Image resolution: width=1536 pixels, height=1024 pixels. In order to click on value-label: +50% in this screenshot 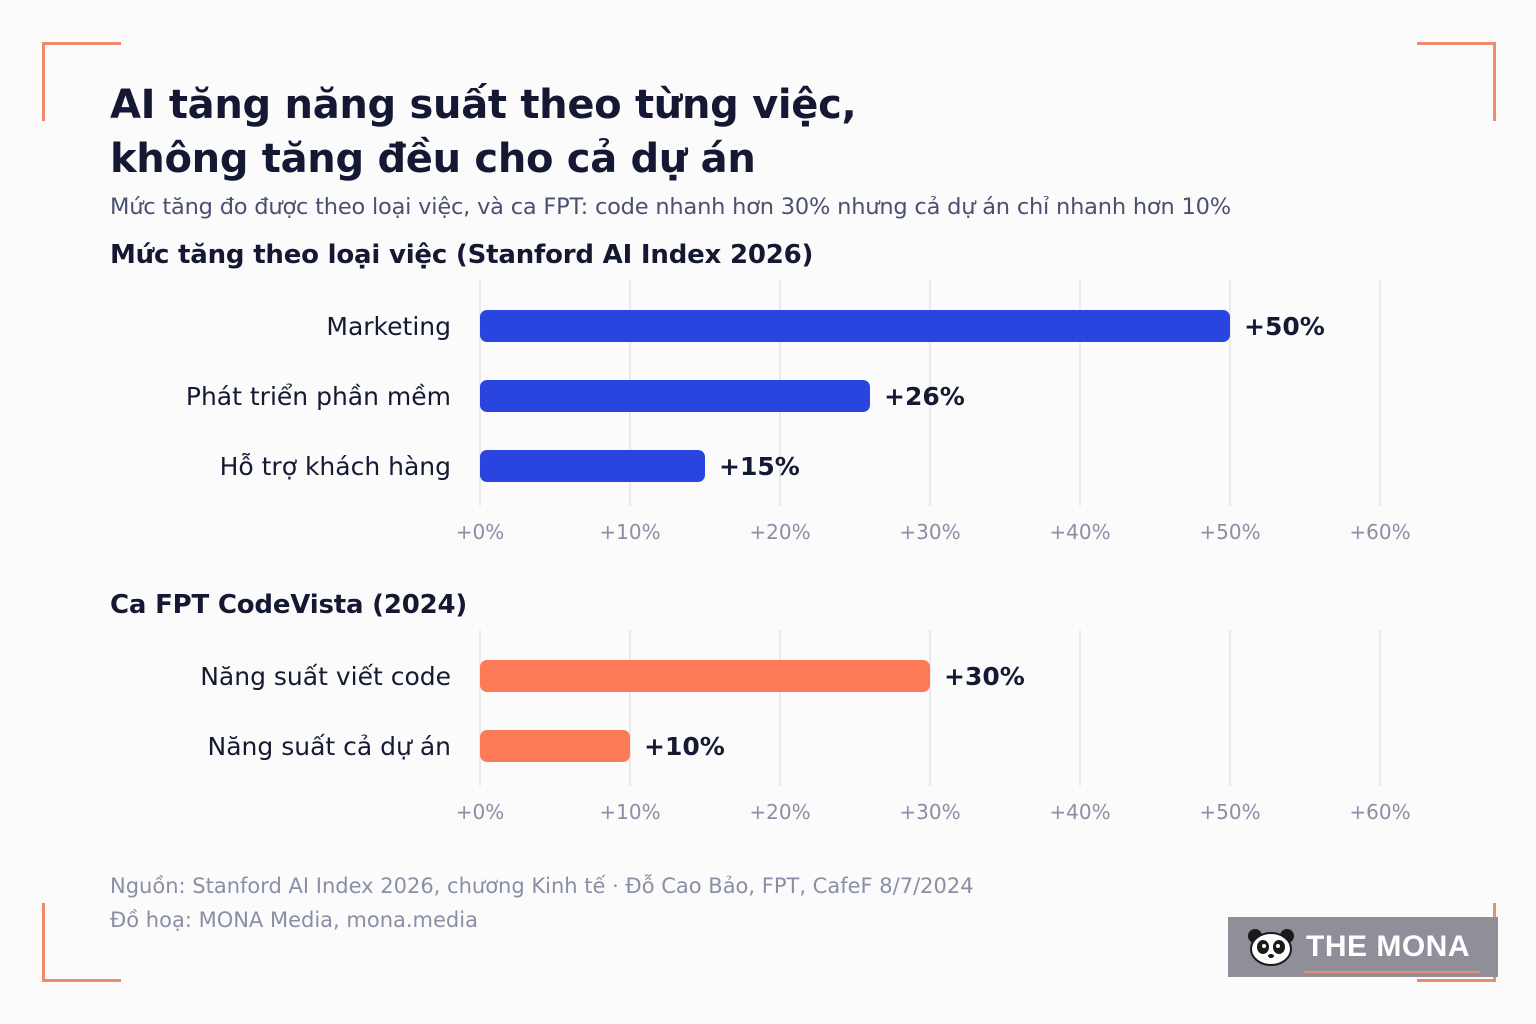, I will do `click(1284, 326)`.